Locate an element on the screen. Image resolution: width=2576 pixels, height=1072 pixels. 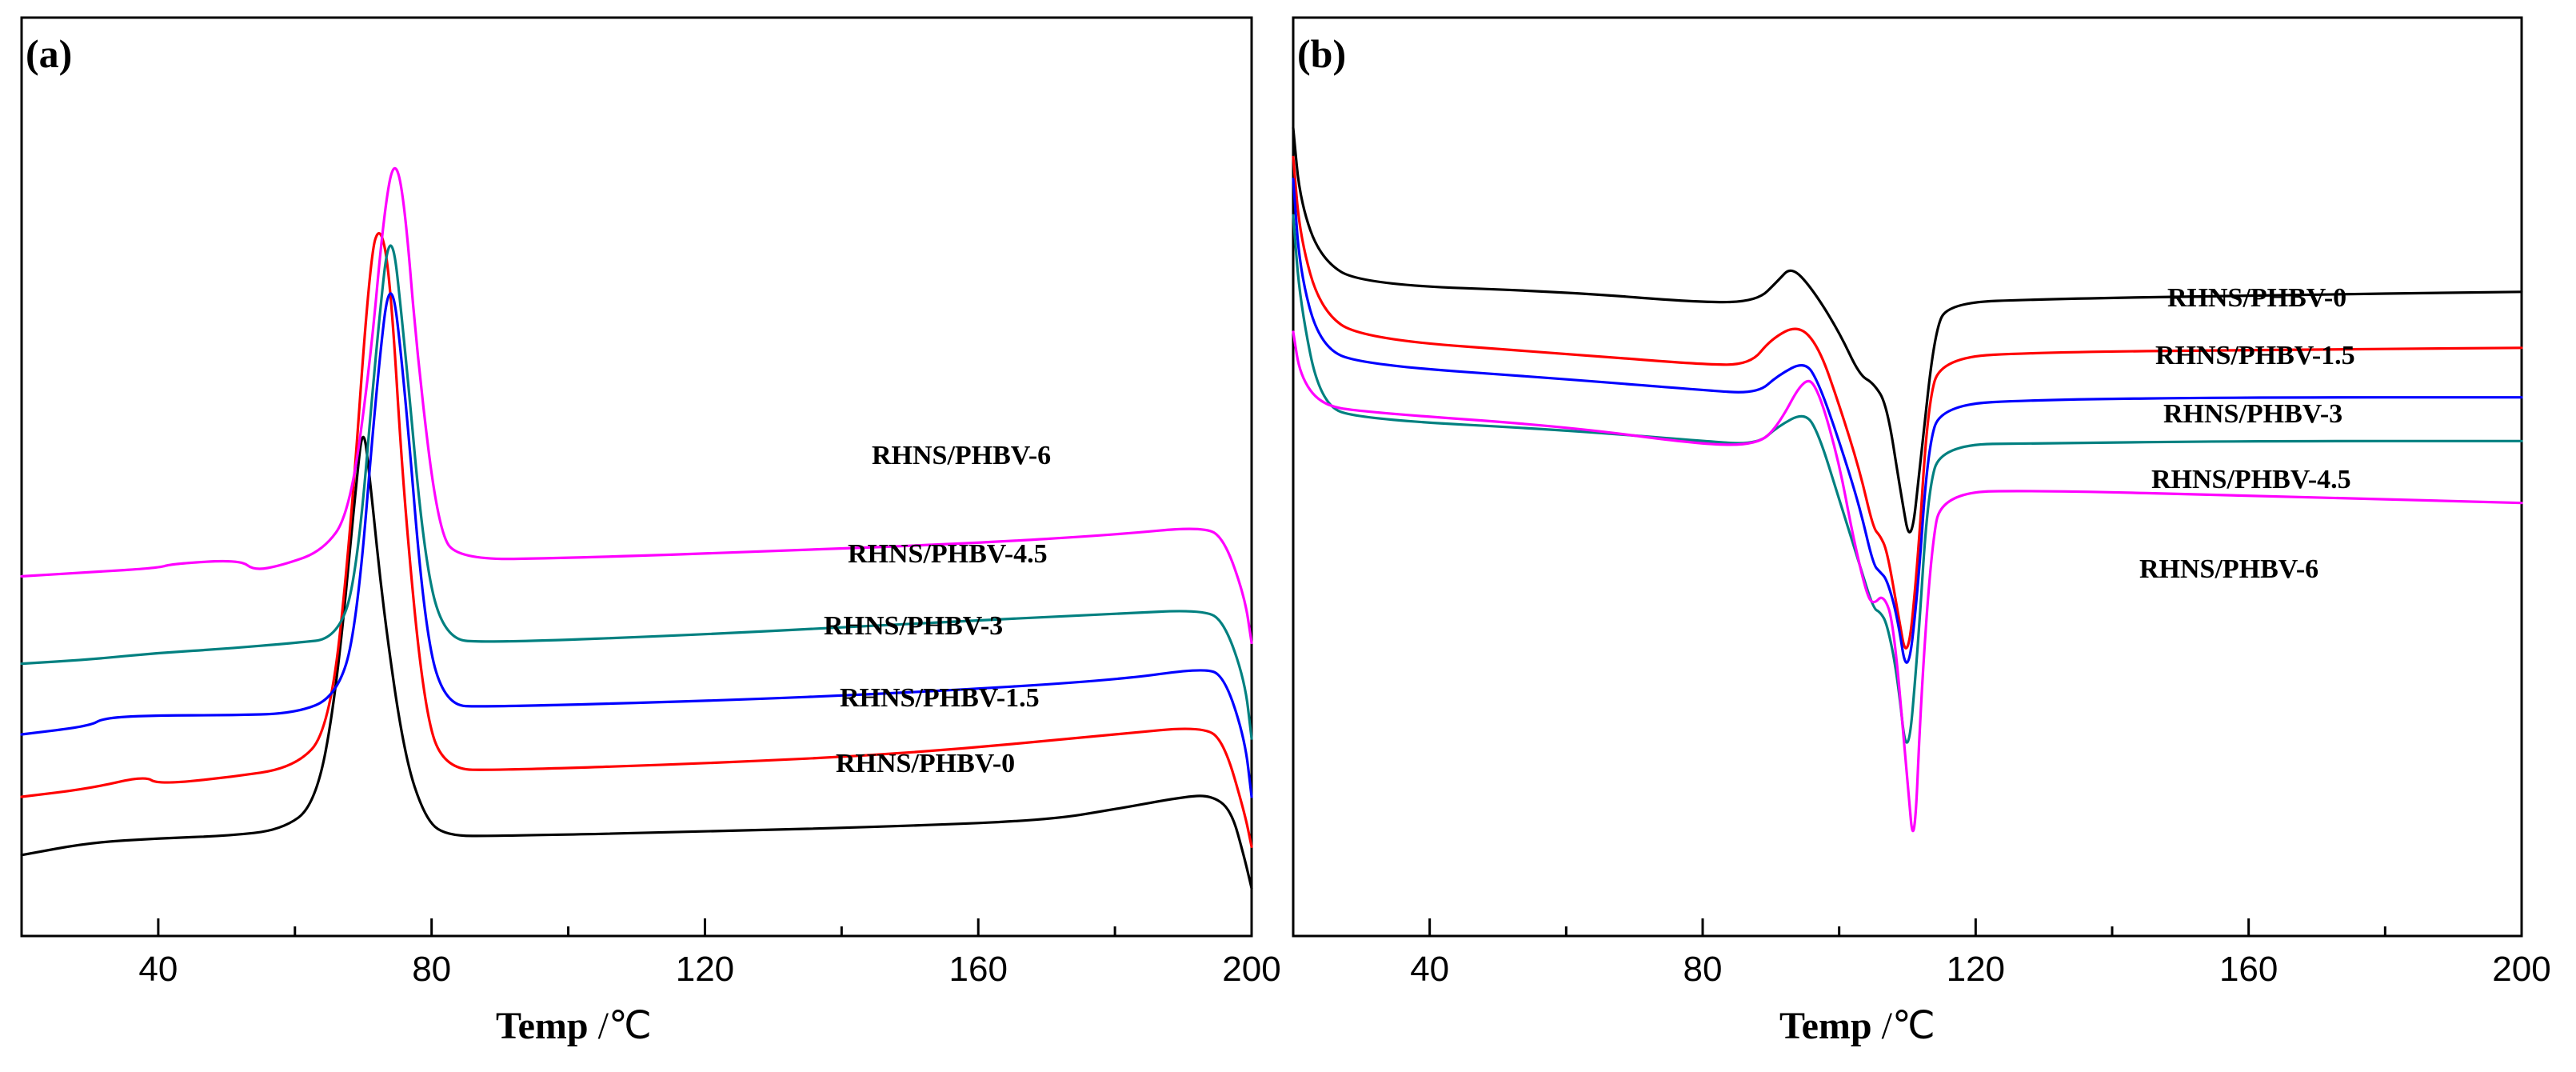
panel-a-x-tick-label-80: 80 is located at coordinates (432, 969).